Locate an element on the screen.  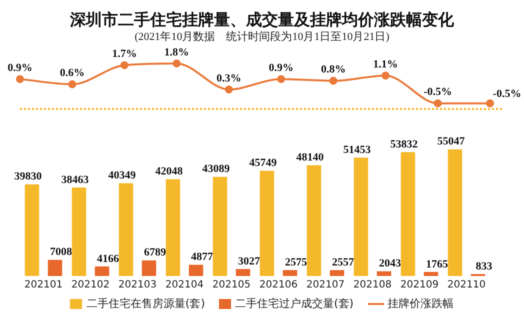
data-label: 51453 is located at coordinates (357, 150).